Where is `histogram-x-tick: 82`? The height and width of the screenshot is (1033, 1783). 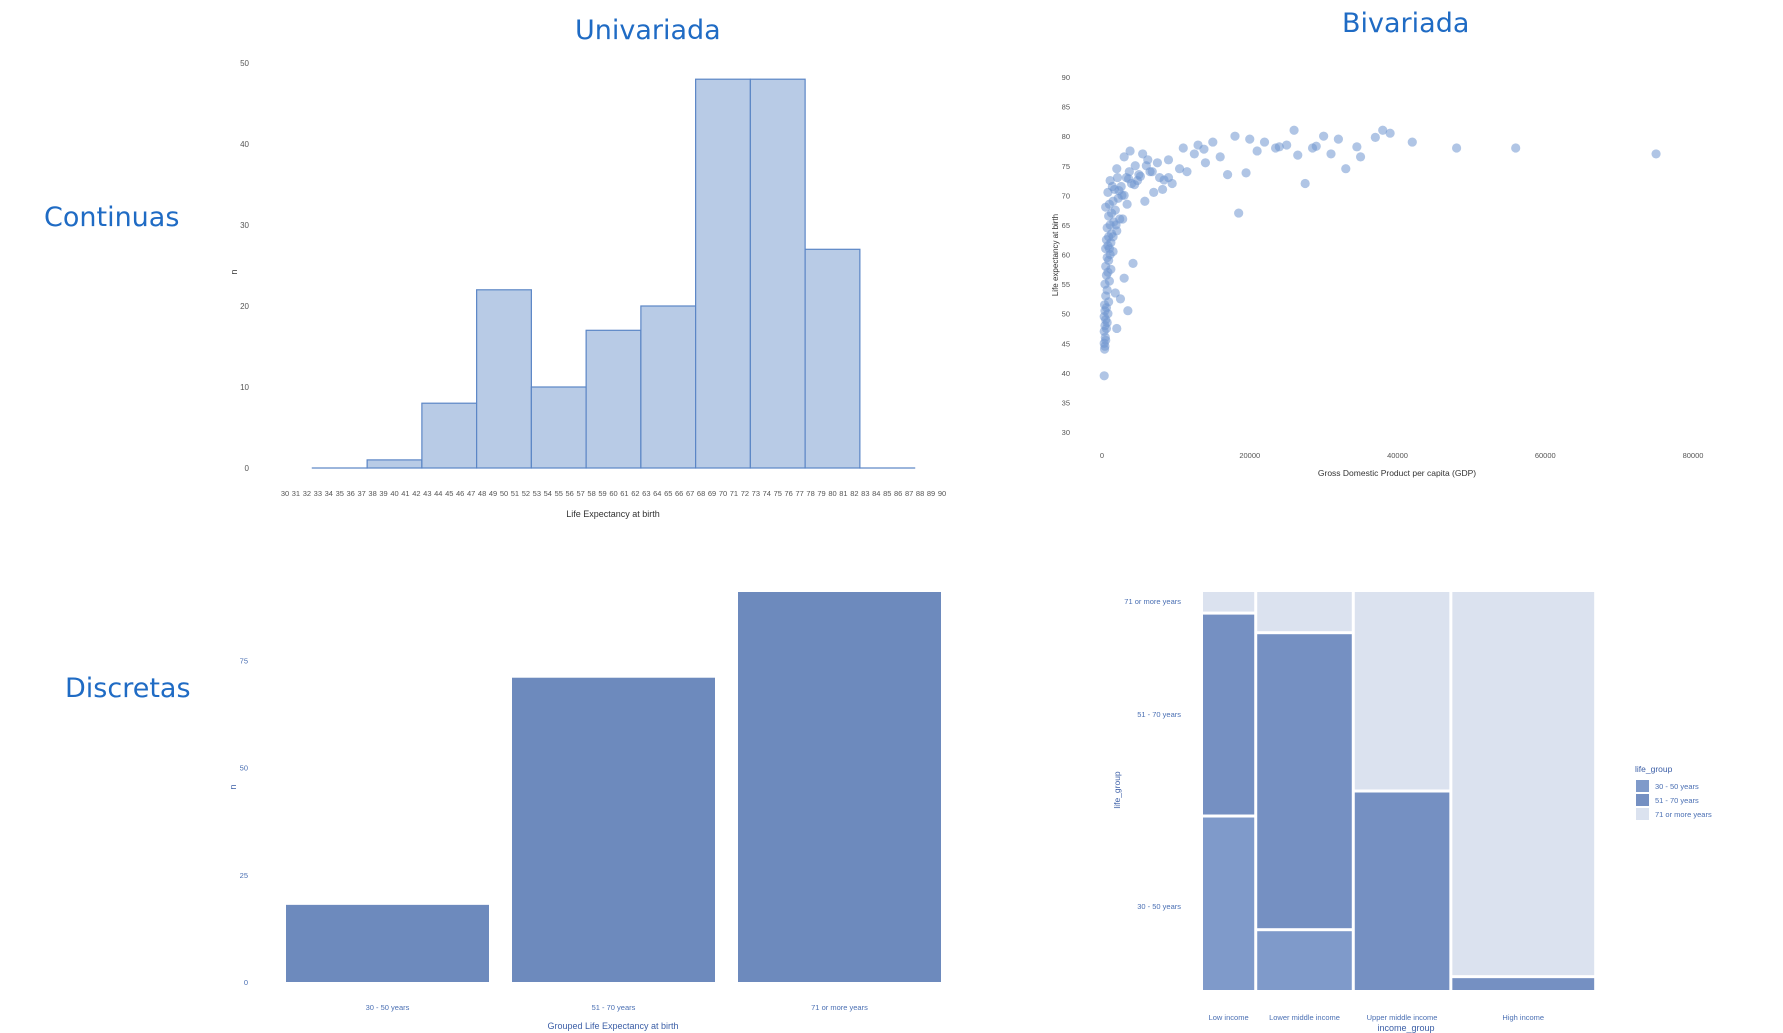 histogram-x-tick: 82 is located at coordinates (854, 493).